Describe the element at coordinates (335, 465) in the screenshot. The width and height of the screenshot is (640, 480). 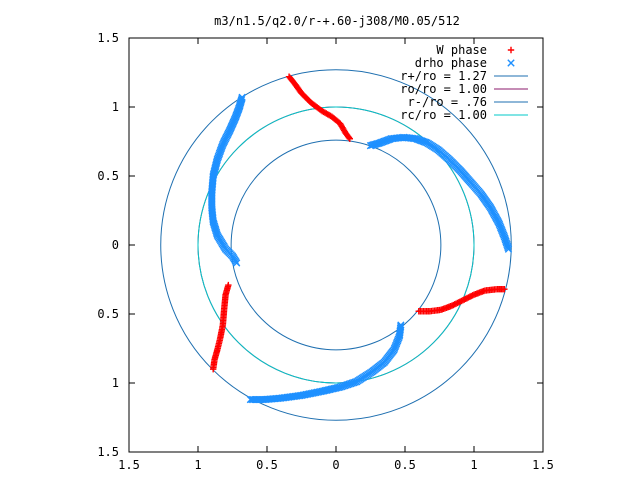
I see `x-tick-label: 0` at that location.